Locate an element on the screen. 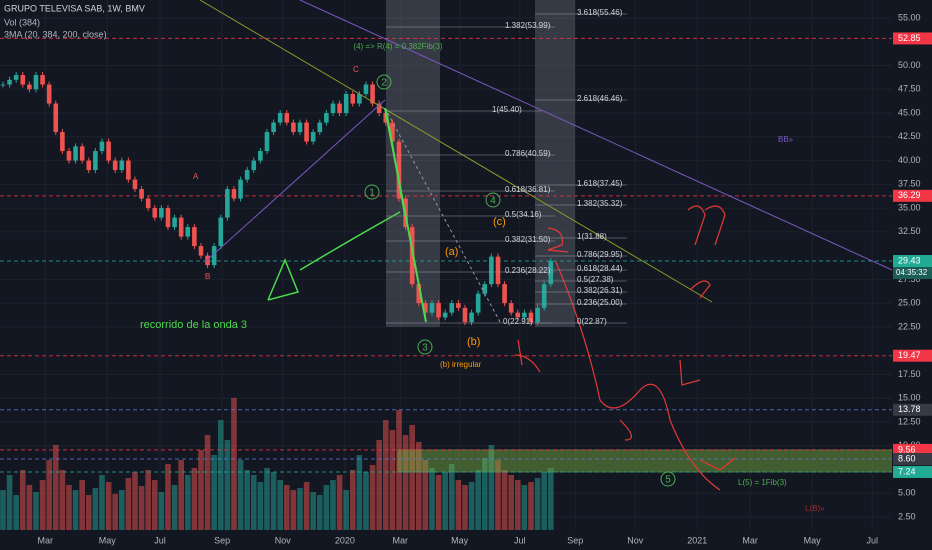  annotation: A is located at coordinates (196, 176).